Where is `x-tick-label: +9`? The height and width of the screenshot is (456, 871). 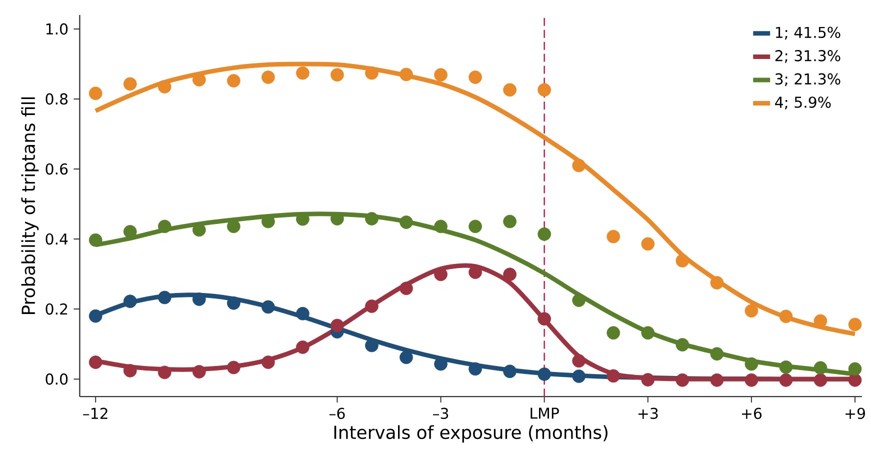
x-tick-label: +9 is located at coordinates (855, 413).